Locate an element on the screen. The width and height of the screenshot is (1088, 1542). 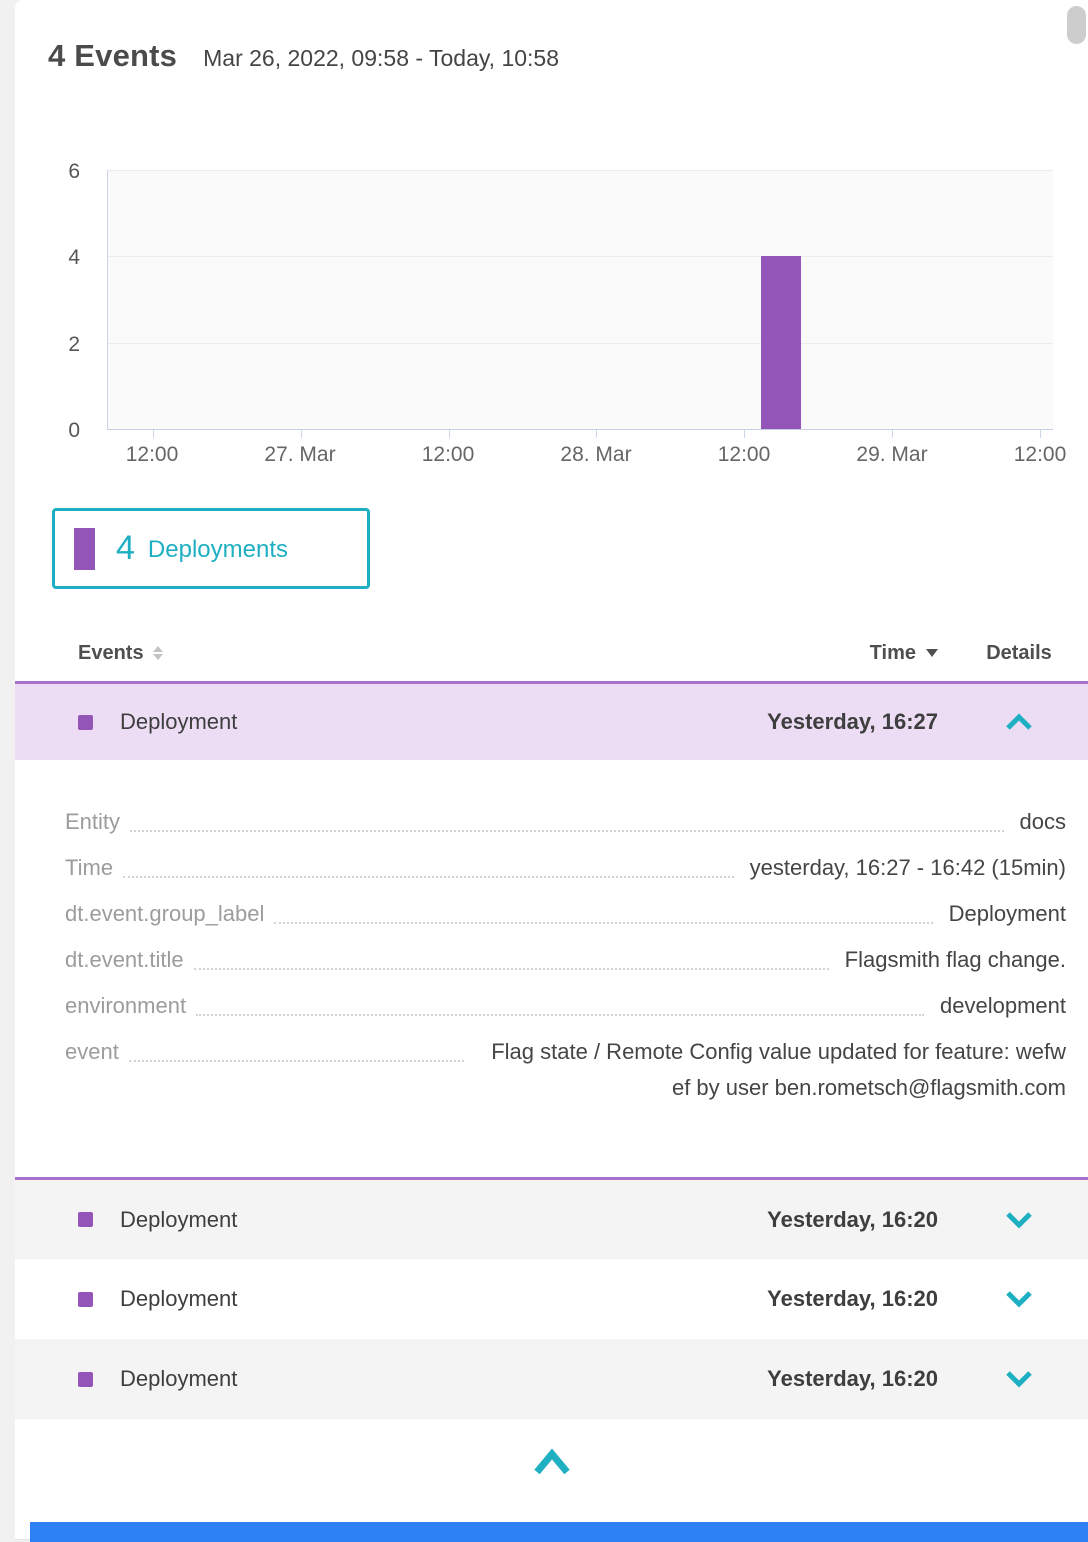
deployment-bar is located at coordinates (781, 342).